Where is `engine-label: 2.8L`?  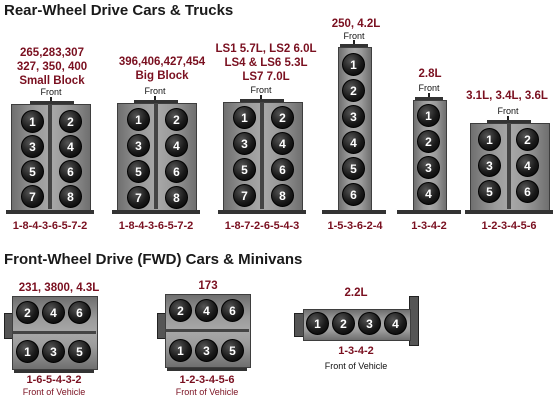
engine-label: 2.8L is located at coordinates (430, 74).